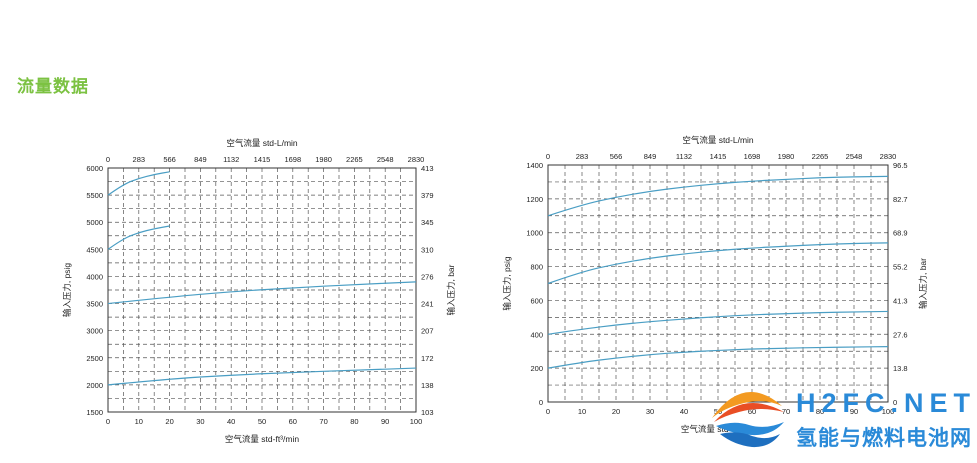 This screenshot has width=977, height=463. What do you see at coordinates (427, 358) in the screenshot?
I see `y2-tick-label: 172` at bounding box center [427, 358].